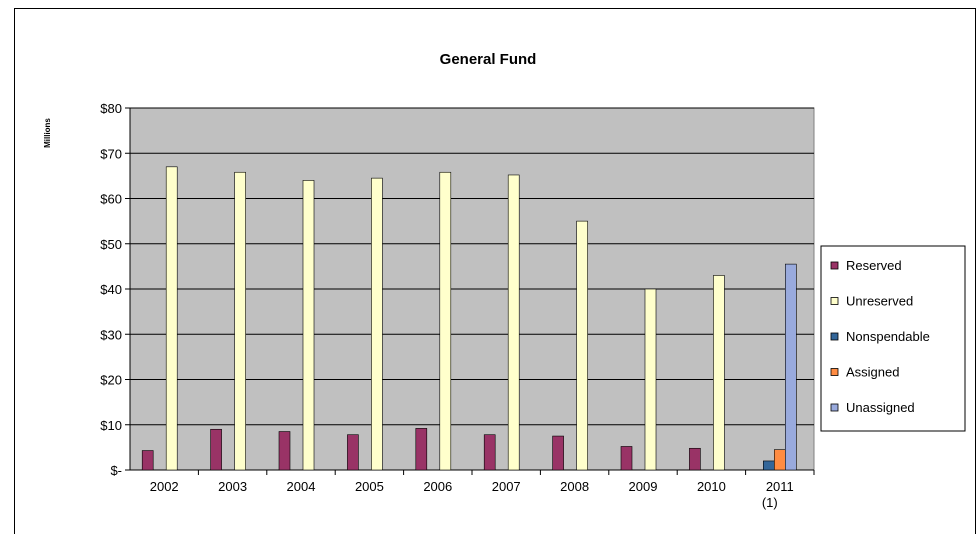 Image resolution: width=978 pixels, height=534 pixels. Describe the element at coordinates (147, 460) in the screenshot. I see `bar-reserved-2002` at that location.